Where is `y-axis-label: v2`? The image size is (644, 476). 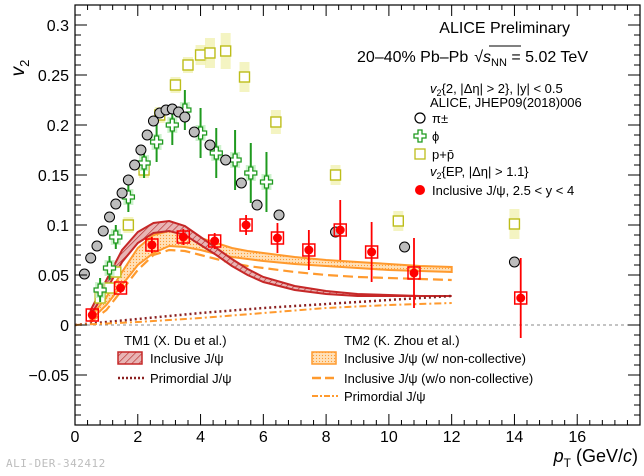
y-axis-label: v2 is located at coordinates (20, 68).